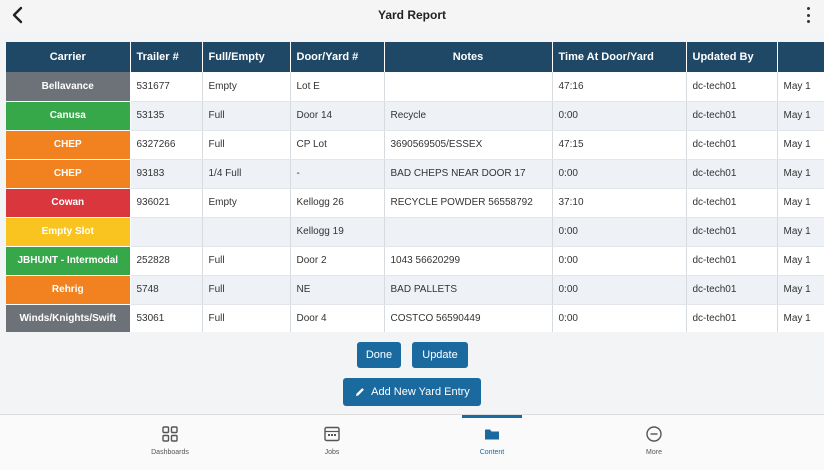 Image resolution: width=824 pixels, height=470 pixels. Describe the element at coordinates (337, 318) in the screenshot. I see `cell-door-yard: Door 4` at that location.